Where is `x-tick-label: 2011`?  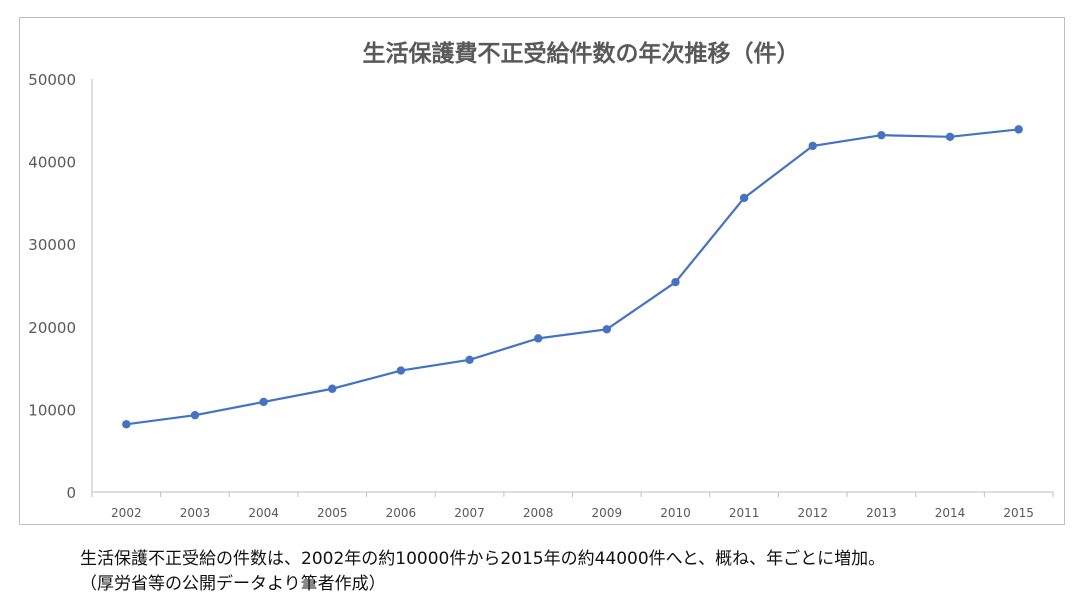 x-tick-label: 2011 is located at coordinates (744, 513).